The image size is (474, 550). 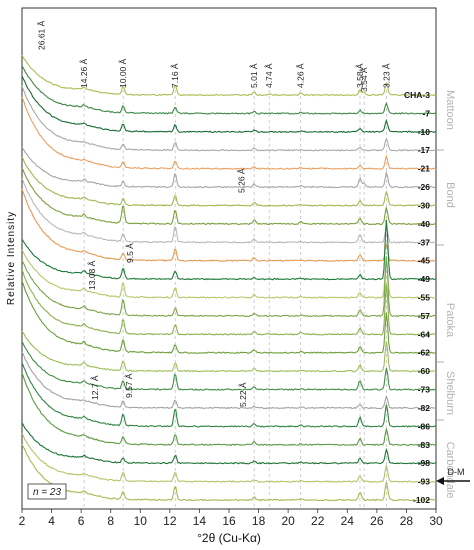 I want to click on sample-label: -93, so click(x=424, y=482).